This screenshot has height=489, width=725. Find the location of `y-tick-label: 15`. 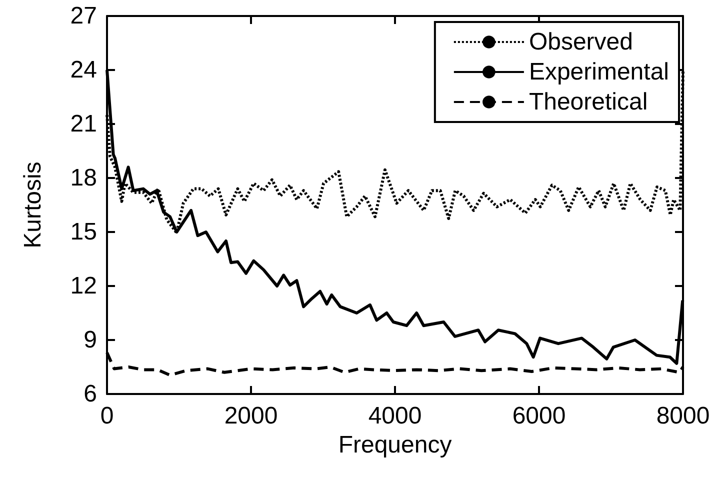

y-tick-label: 15 is located at coordinates (83, 232).